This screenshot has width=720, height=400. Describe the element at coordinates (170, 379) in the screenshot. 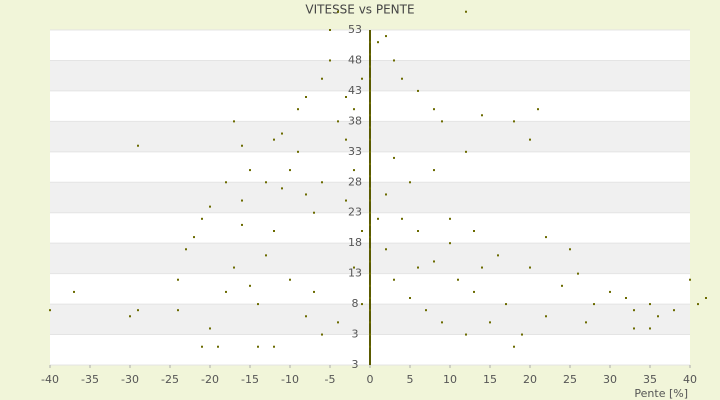

I see `x-tick-label: -25` at that location.